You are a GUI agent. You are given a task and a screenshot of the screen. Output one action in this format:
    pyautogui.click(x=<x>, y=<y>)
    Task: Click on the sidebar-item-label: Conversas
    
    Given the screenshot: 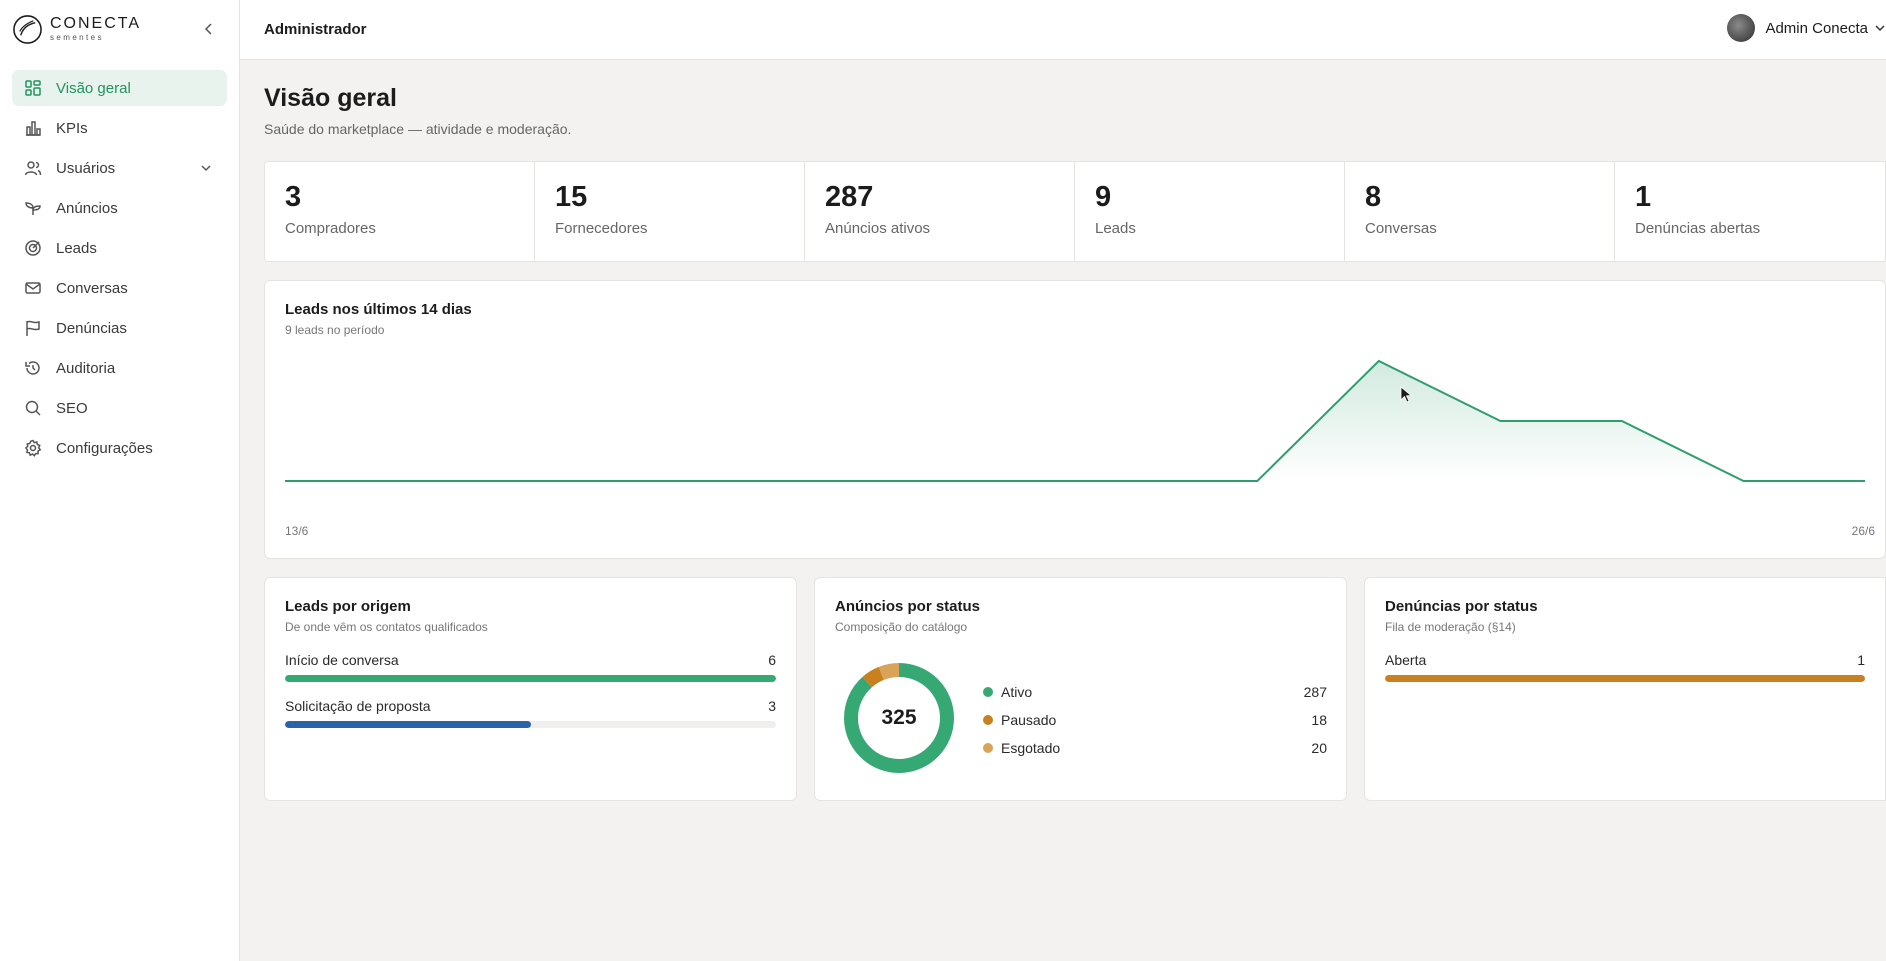 What is the action you would take?
    pyautogui.click(x=92, y=288)
    